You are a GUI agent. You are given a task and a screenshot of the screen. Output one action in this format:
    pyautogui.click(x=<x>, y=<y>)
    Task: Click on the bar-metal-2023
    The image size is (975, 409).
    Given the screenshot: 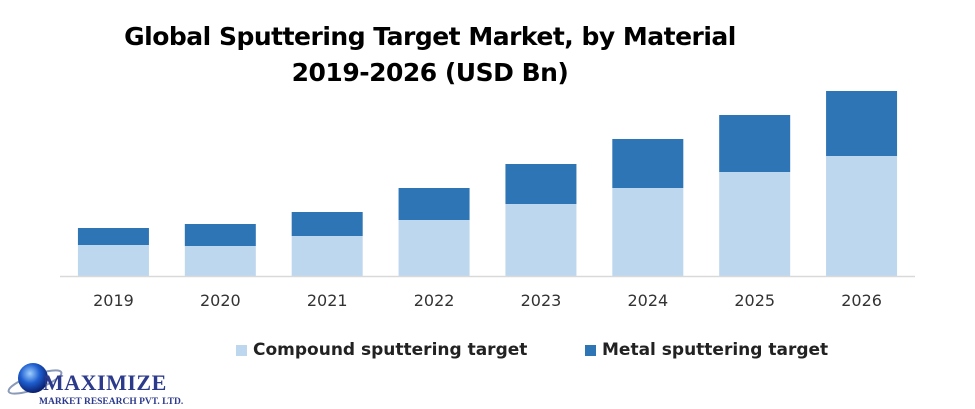 What is the action you would take?
    pyautogui.click(x=541, y=184)
    